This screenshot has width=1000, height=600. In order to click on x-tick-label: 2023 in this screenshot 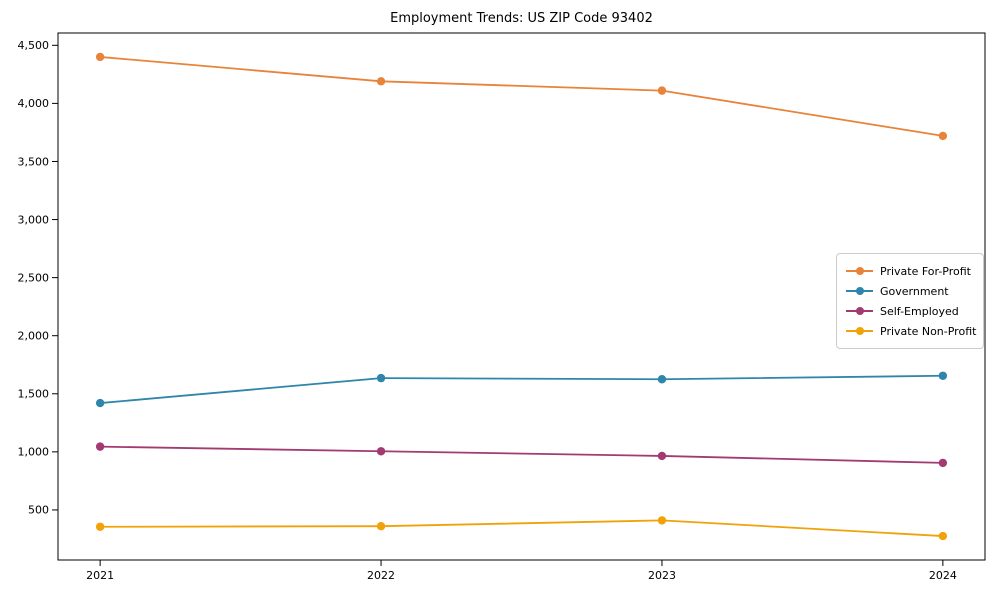, I will do `click(662, 575)`.